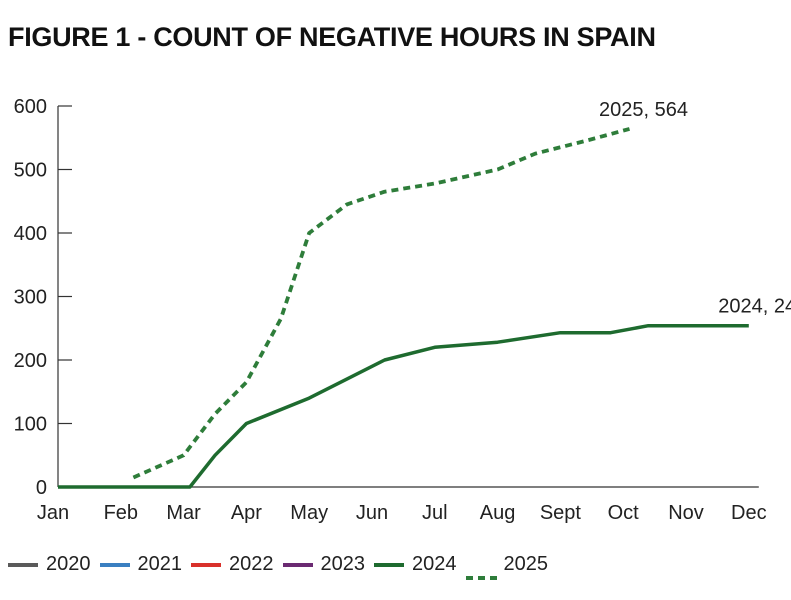  I want to click on x-tick-label: Oct, so click(624, 513).